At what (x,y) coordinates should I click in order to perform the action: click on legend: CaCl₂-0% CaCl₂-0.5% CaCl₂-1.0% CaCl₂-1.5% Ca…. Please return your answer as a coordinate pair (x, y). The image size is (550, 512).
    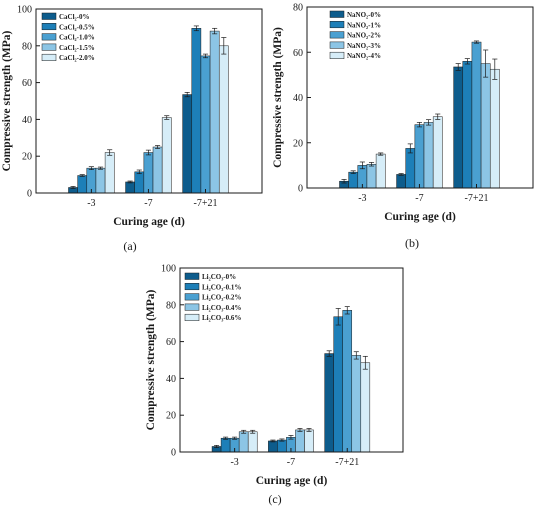
    Looking at the image, I should click on (68, 37).